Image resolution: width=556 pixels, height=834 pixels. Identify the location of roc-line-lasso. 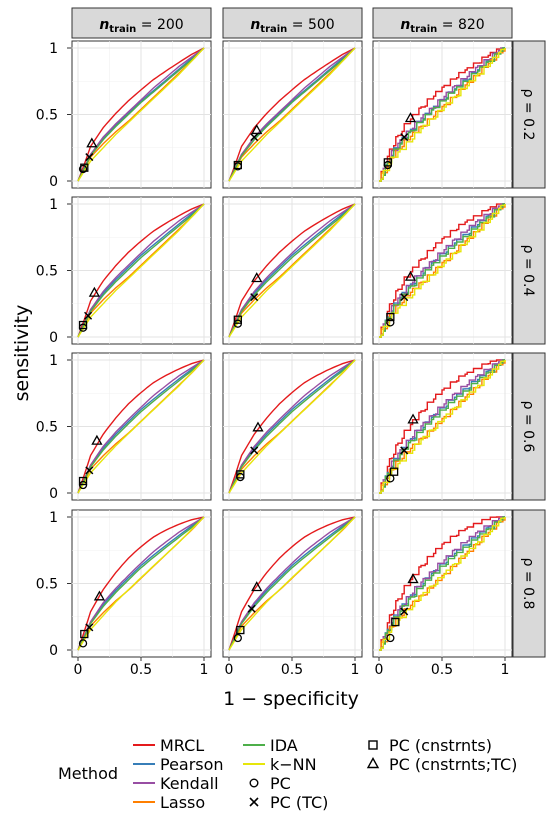
(442, 427).